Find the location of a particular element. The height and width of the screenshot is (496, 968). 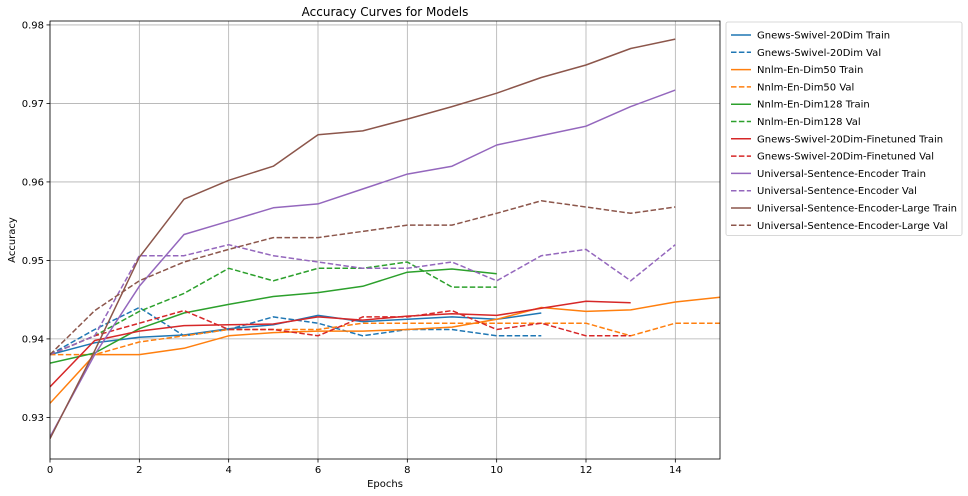

y-tick-label: 0.95 is located at coordinates (33, 261).